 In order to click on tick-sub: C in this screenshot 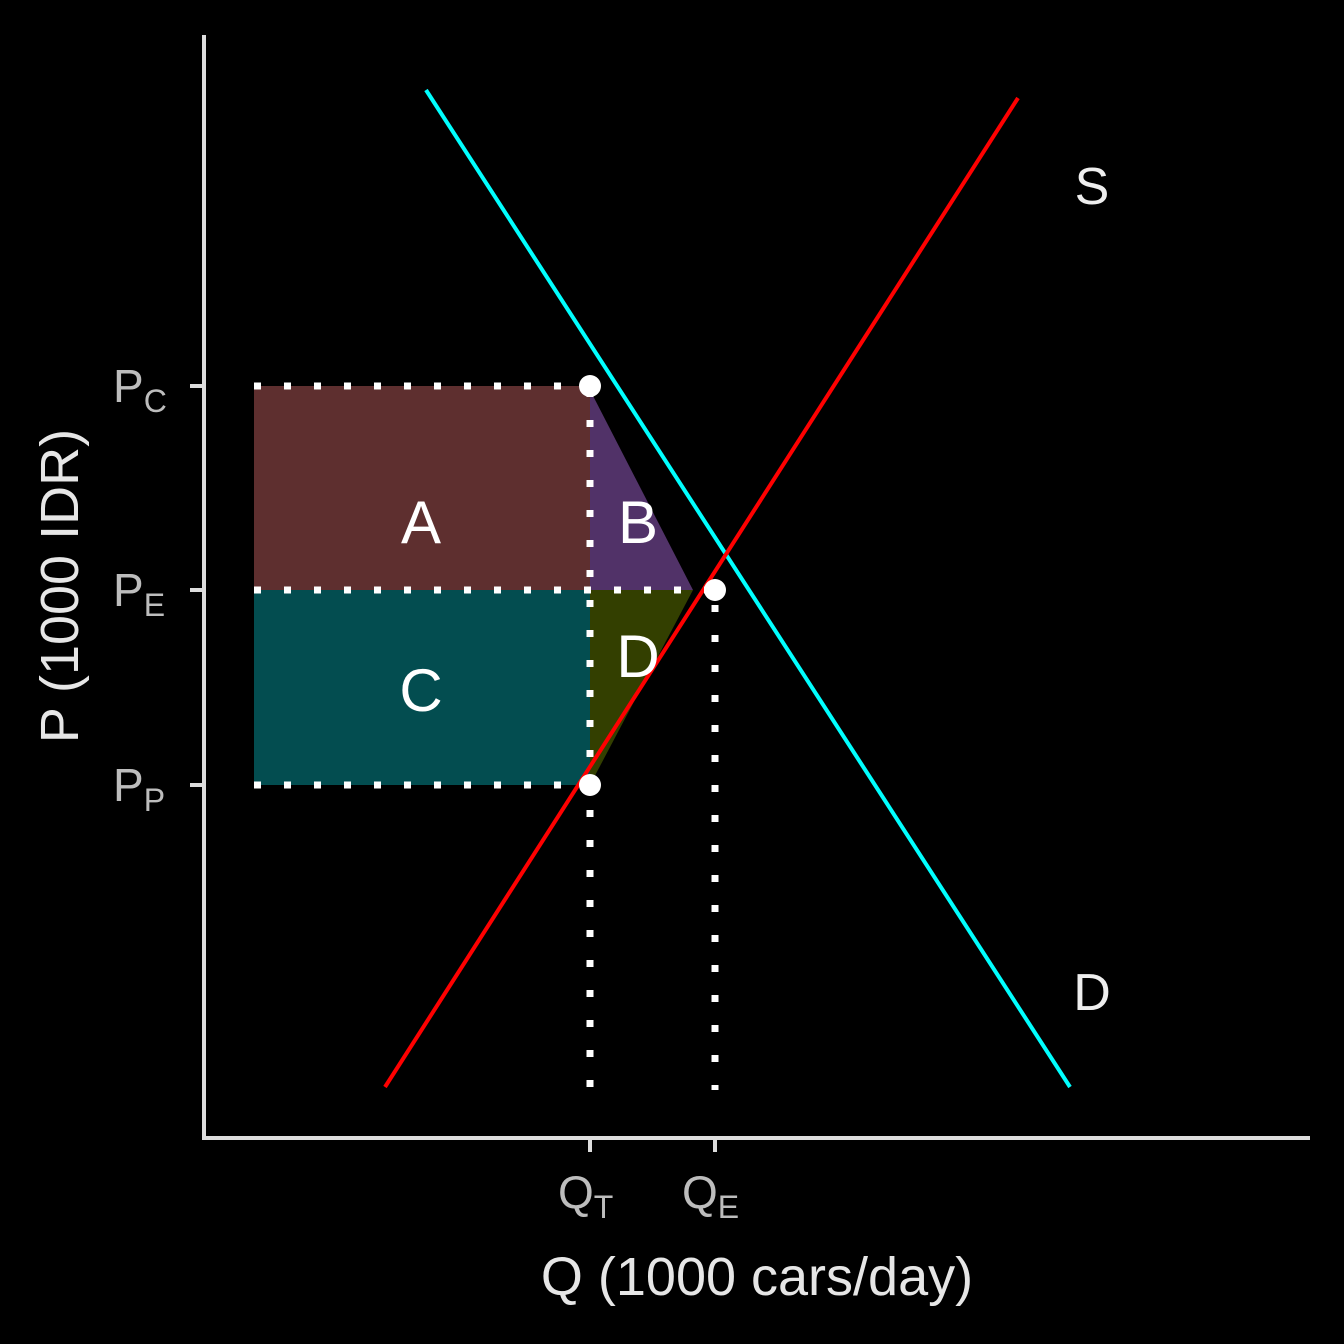, I will do `click(155, 401)`.